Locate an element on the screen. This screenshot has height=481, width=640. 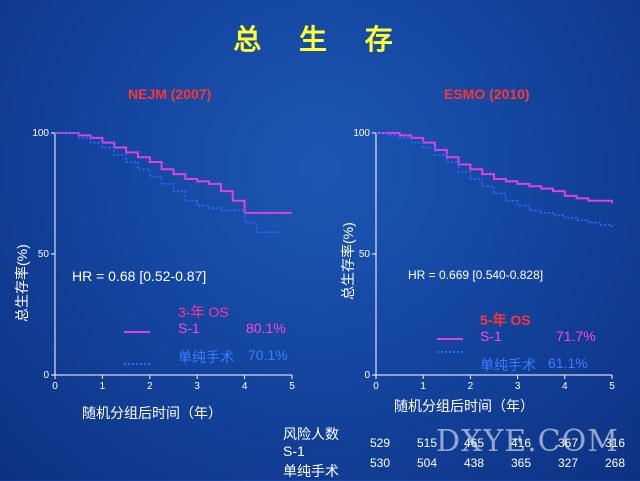
right-x-tick-label: 5 is located at coordinates (612, 386).